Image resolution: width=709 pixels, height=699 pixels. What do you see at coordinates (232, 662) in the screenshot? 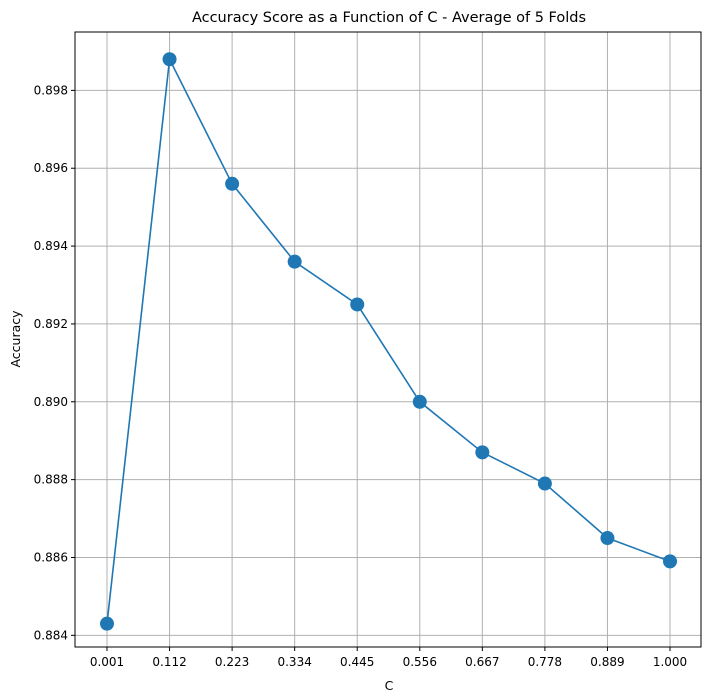
I see `x-tick-label: 0.223` at bounding box center [232, 662].